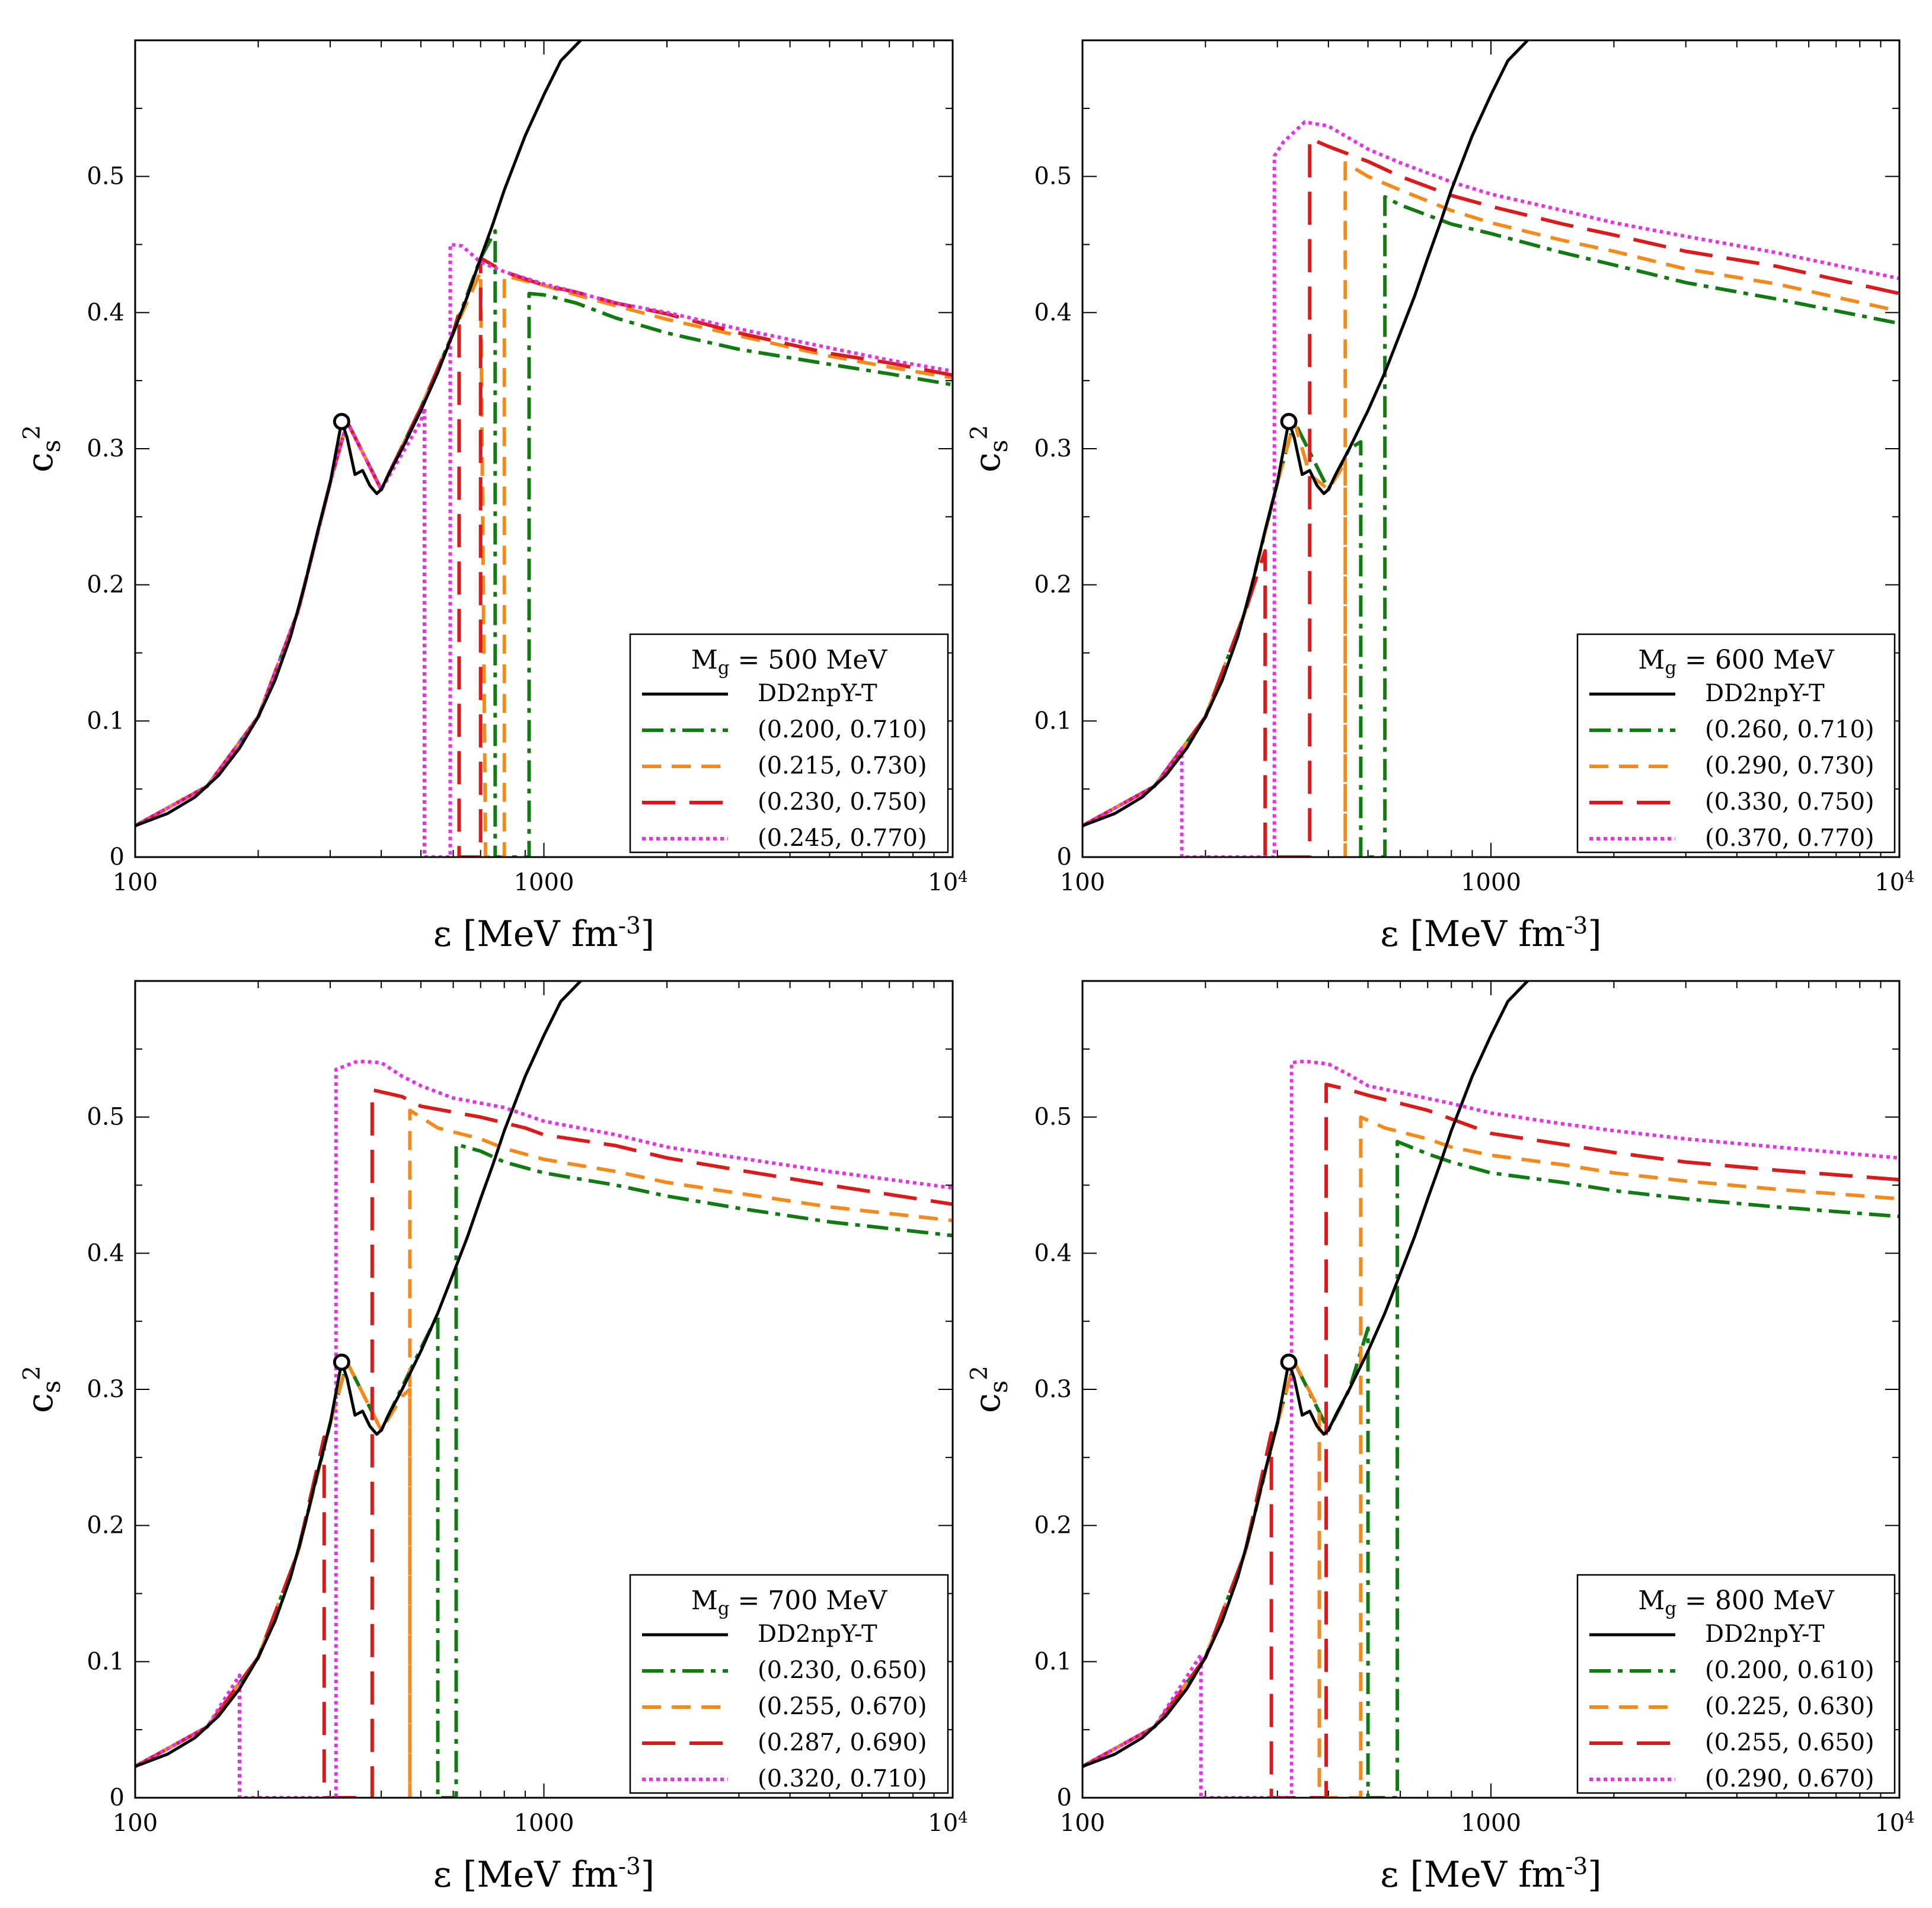 Image resolution: width=1932 pixels, height=1908 pixels. What do you see at coordinates (1736, 662) in the screenshot?
I see `legend-title: Mg = 600 MeV` at bounding box center [1736, 662].